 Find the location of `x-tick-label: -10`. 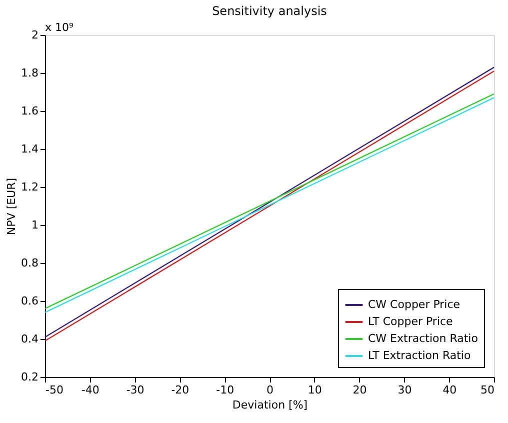

x-tick-label: -10 is located at coordinates (225, 390).